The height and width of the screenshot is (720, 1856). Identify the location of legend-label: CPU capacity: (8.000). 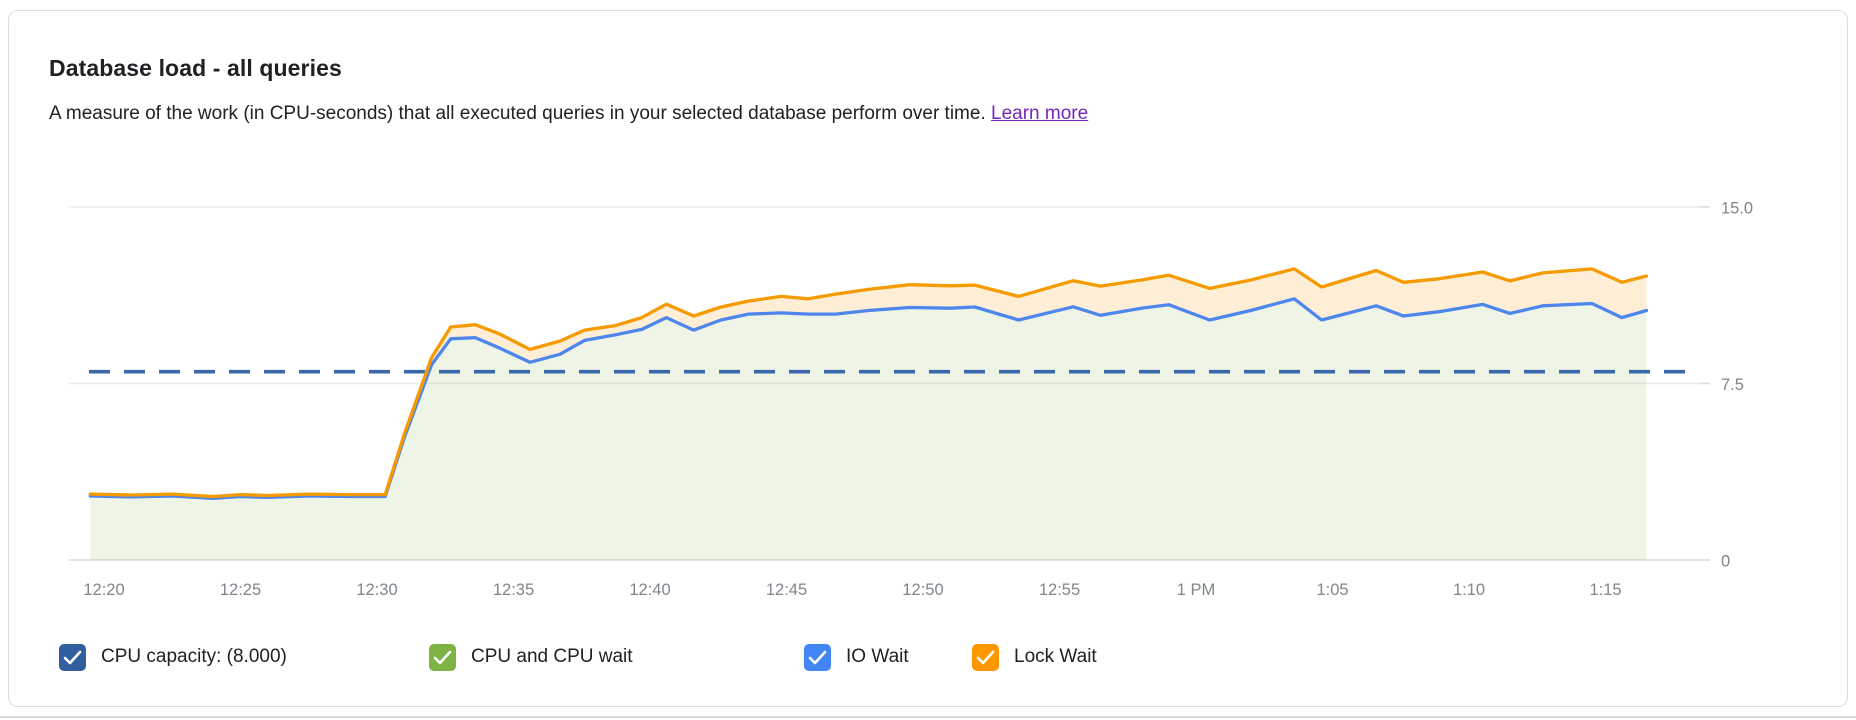
(194, 656).